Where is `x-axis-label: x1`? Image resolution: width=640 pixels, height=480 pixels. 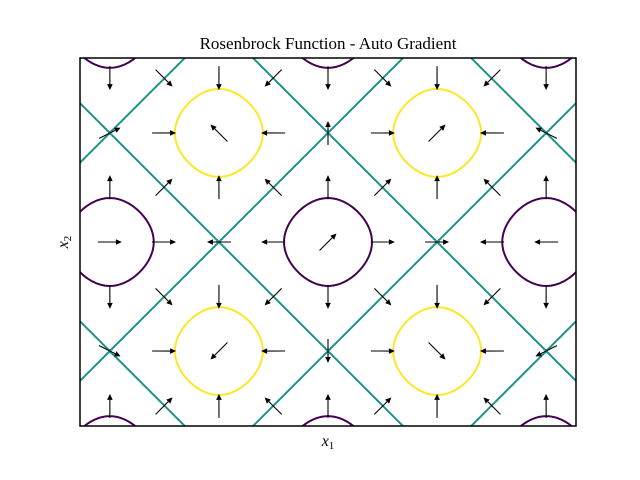
x-axis-label: x1 is located at coordinates (328, 442).